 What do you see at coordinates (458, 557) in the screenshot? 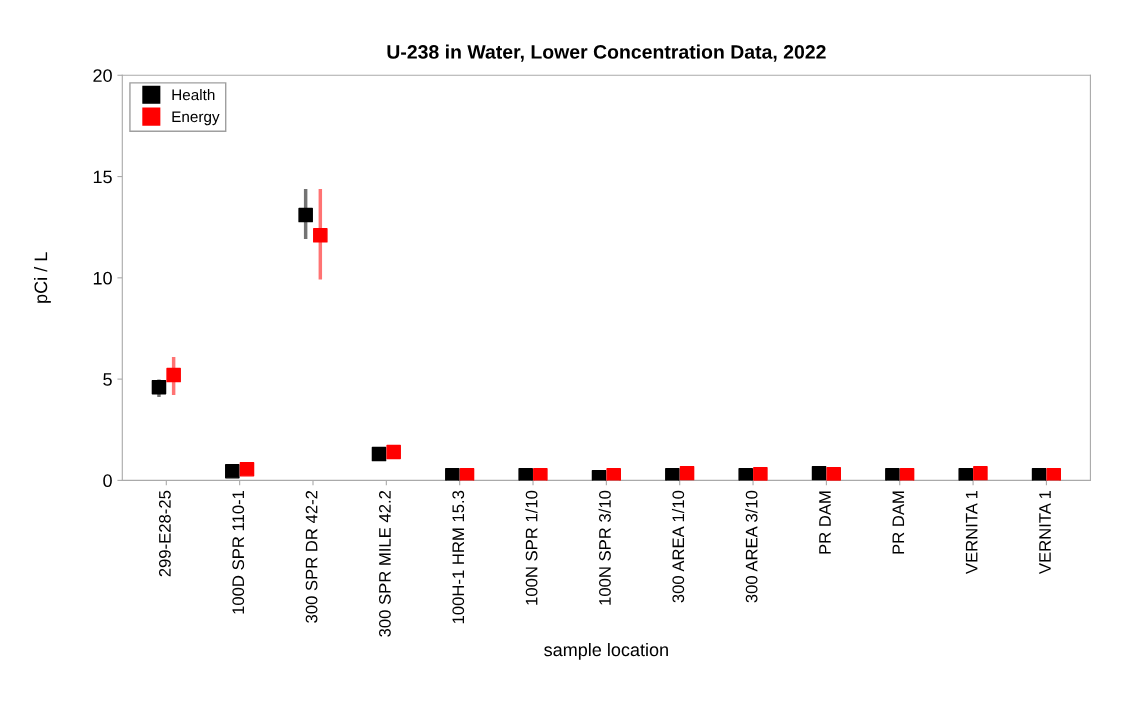
I see `x-tick-label: 100H-1 HRM 15.3` at bounding box center [458, 557].